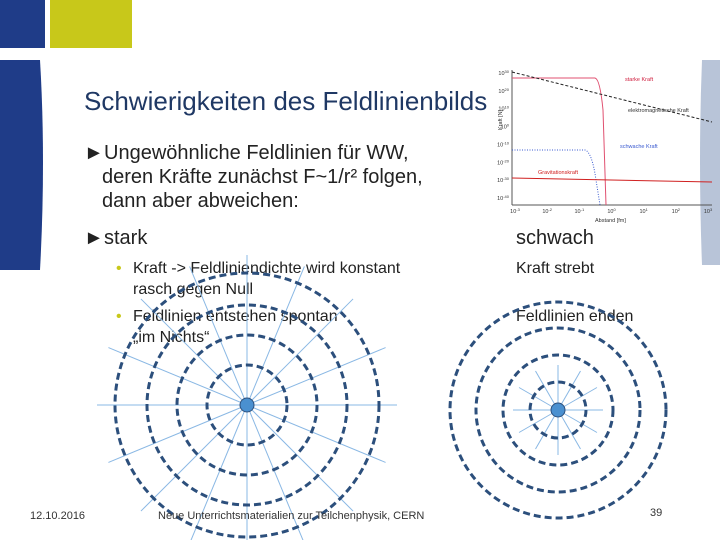  I want to click on text-line: Ungewöhnliche Feldlinien für WW,, so click(256, 153).